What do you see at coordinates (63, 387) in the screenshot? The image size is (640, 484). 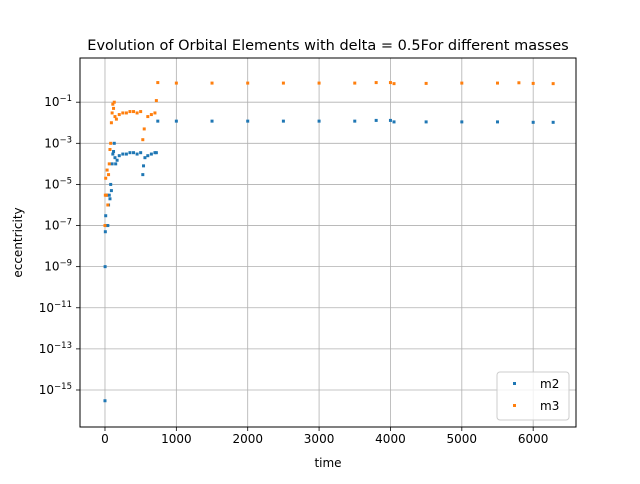 I see `y-tick-exponent: −15` at bounding box center [63, 387].